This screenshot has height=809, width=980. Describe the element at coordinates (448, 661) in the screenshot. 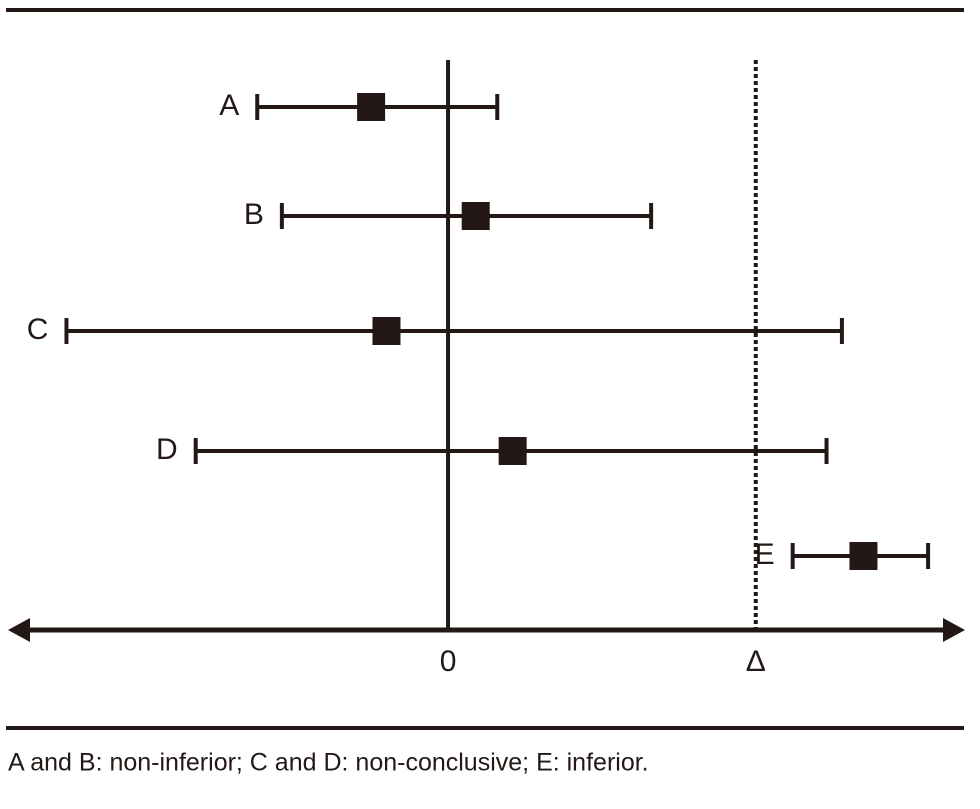

I see `x-tick-label: 0` at that location.